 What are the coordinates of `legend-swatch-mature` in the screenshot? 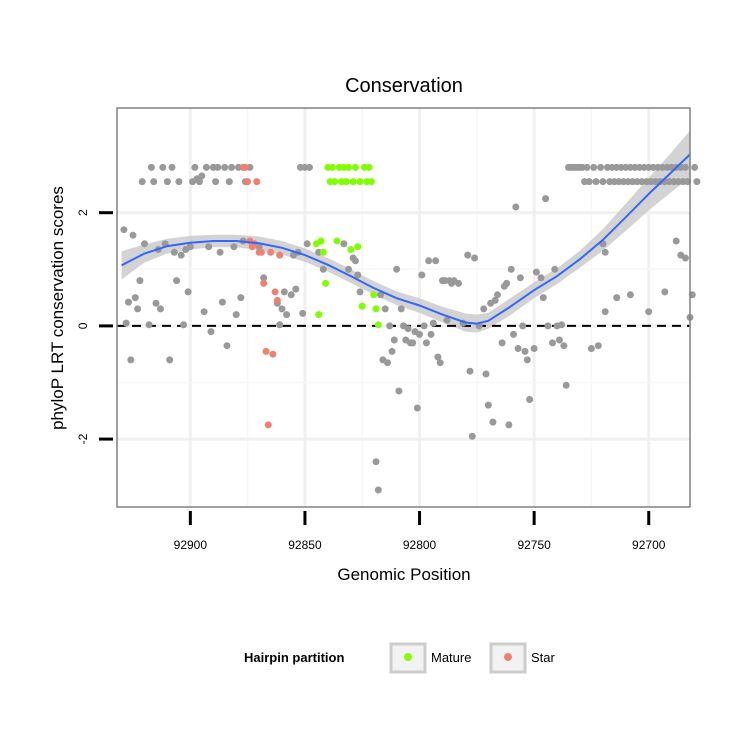 It's located at (408, 657).